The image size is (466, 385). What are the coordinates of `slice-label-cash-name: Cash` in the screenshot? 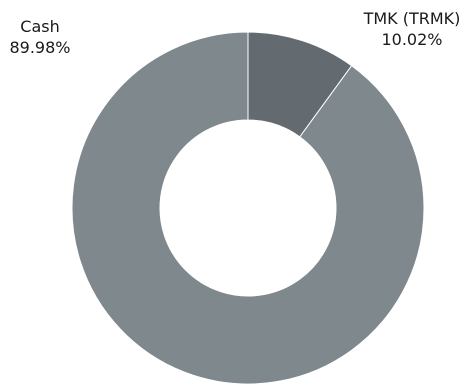 It's located at (39, 26).